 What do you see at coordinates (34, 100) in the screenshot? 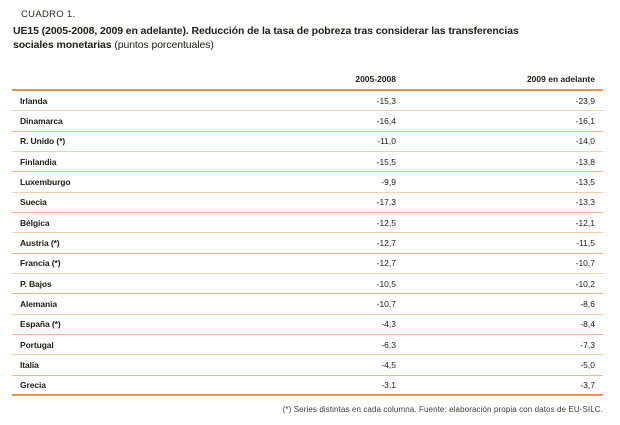
I see `country-cell: Irlanda` at bounding box center [34, 100].